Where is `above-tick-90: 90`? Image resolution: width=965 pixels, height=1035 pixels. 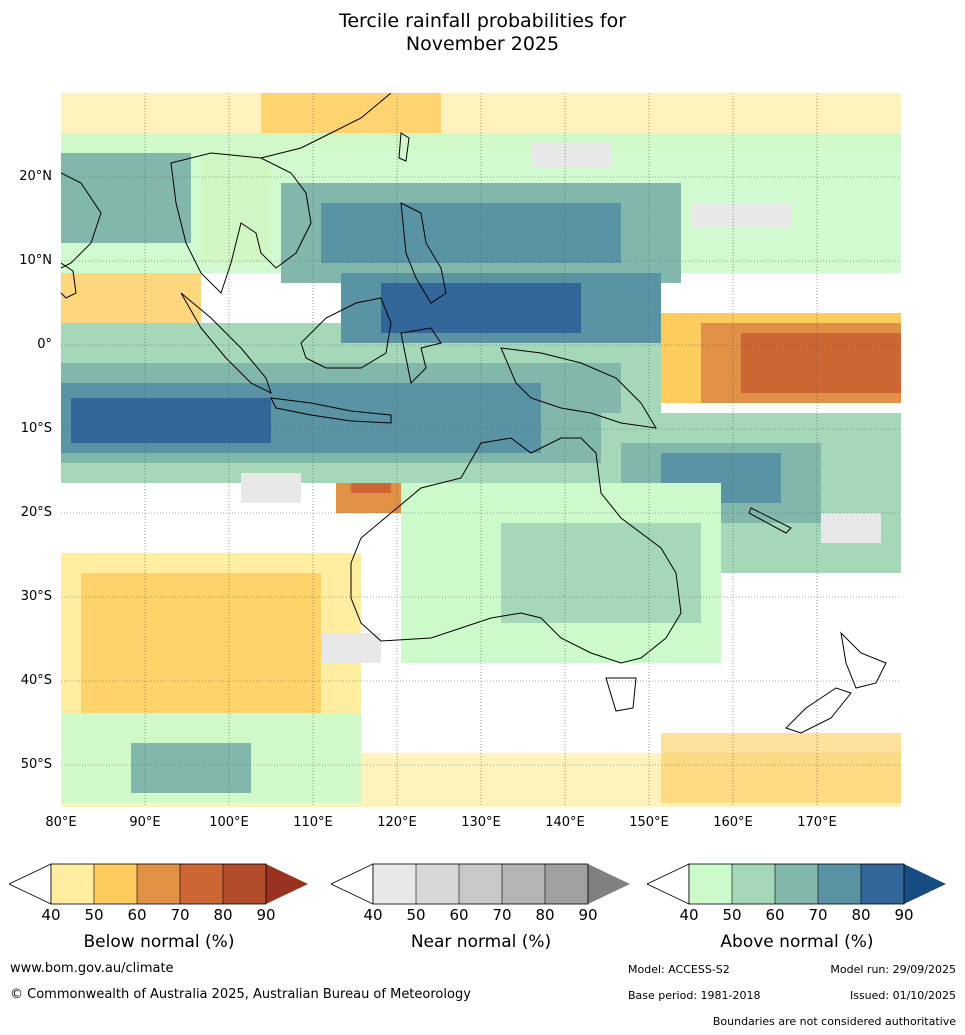 above-tick-90: 90 is located at coordinates (904, 915).